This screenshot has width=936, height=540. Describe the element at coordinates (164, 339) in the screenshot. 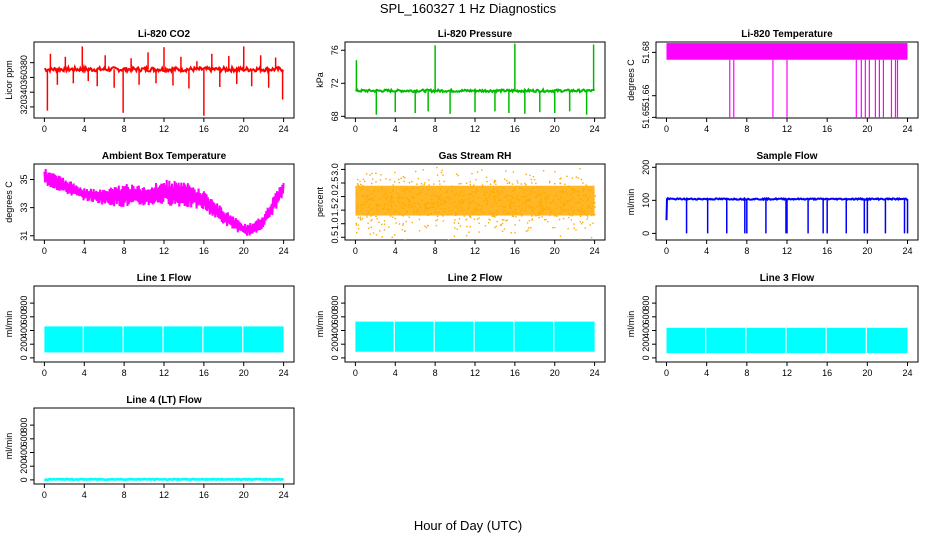

I see `flow-band` at that location.